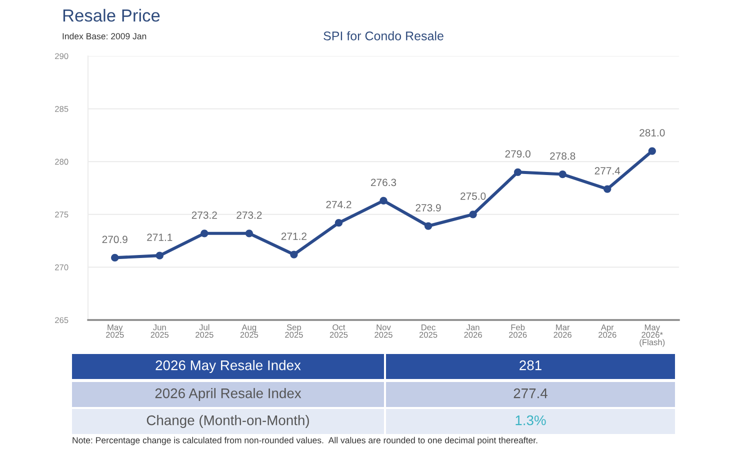 The width and height of the screenshot is (750, 464). What do you see at coordinates (159, 331) in the screenshot?
I see `x-tick-label: Jun 2025` at bounding box center [159, 331].